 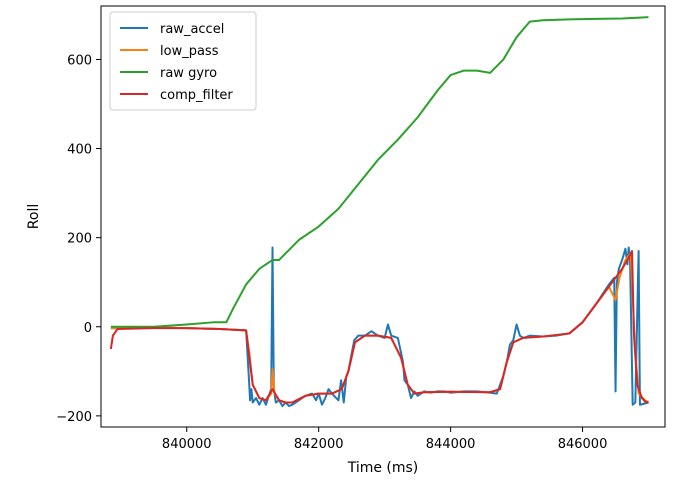 I want to click on y-tick-label: 600, so click(x=79, y=60).